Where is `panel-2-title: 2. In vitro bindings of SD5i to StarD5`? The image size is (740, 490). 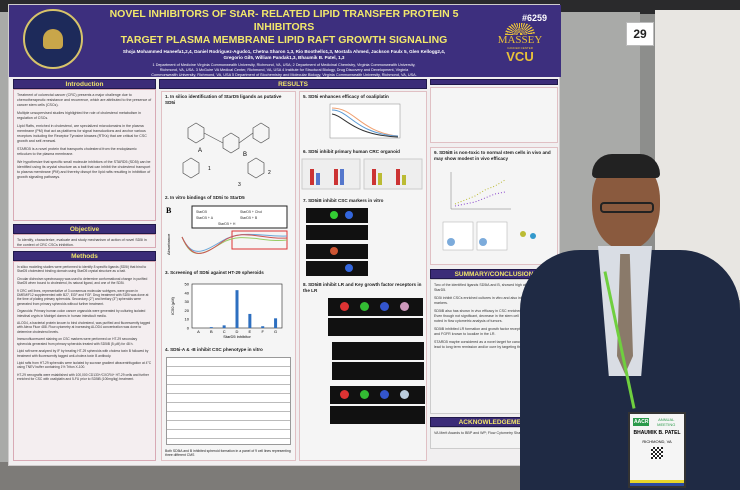 panel-2-title: 2. In vitro bindings of SD5i to StarD5 is located at coordinates (205, 197).